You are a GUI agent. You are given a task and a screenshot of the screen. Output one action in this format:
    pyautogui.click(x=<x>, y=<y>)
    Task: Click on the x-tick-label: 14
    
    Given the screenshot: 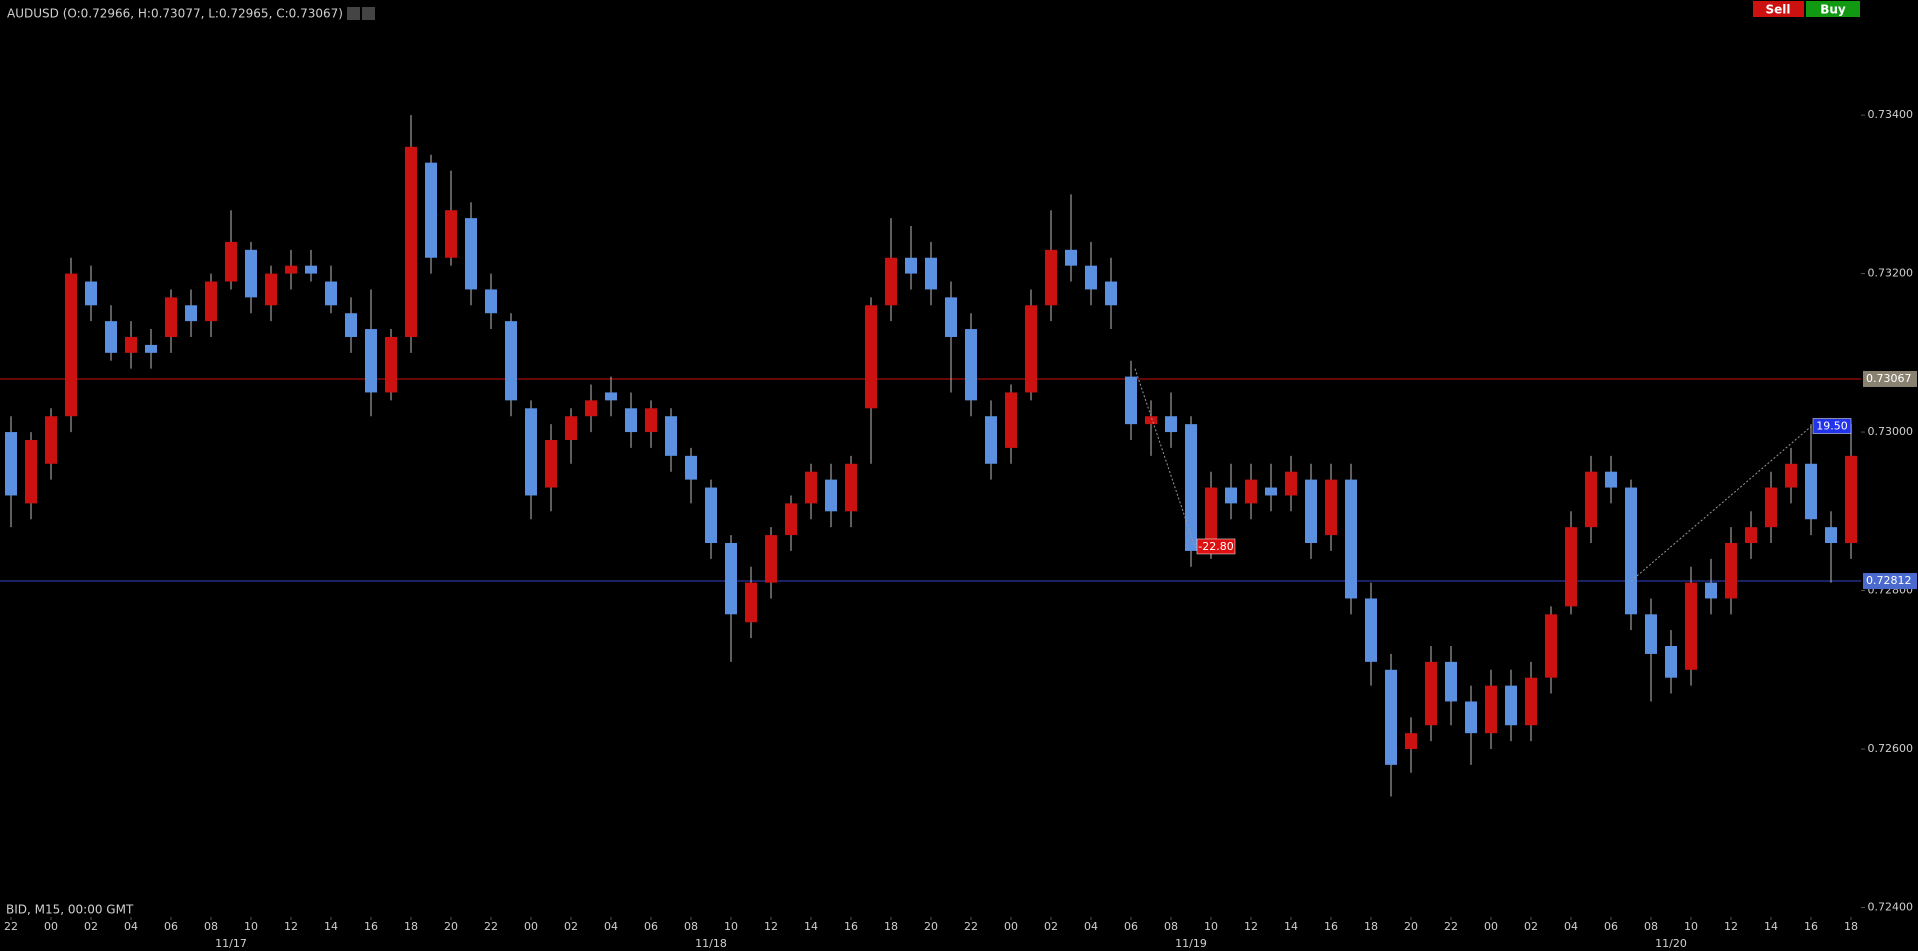 What is the action you would take?
    pyautogui.click(x=331, y=926)
    